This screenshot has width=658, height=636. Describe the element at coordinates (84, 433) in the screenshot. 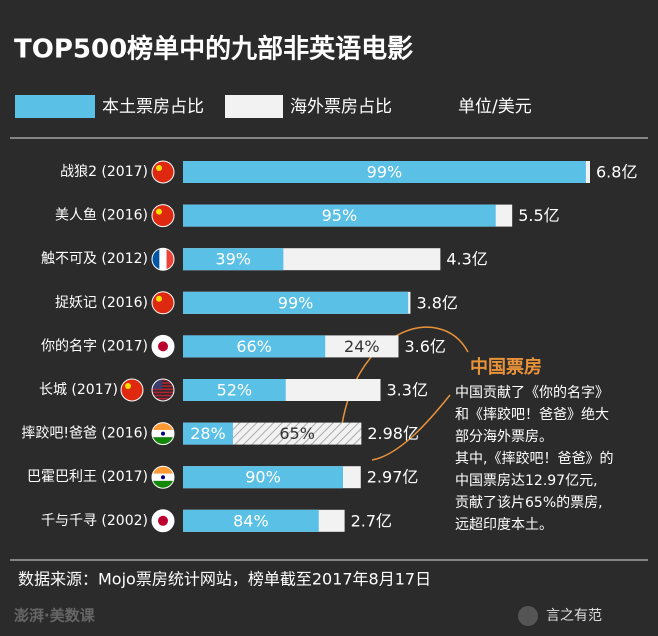

I see `row-label: 摔跤吧!爸爸 (2016)` at that location.